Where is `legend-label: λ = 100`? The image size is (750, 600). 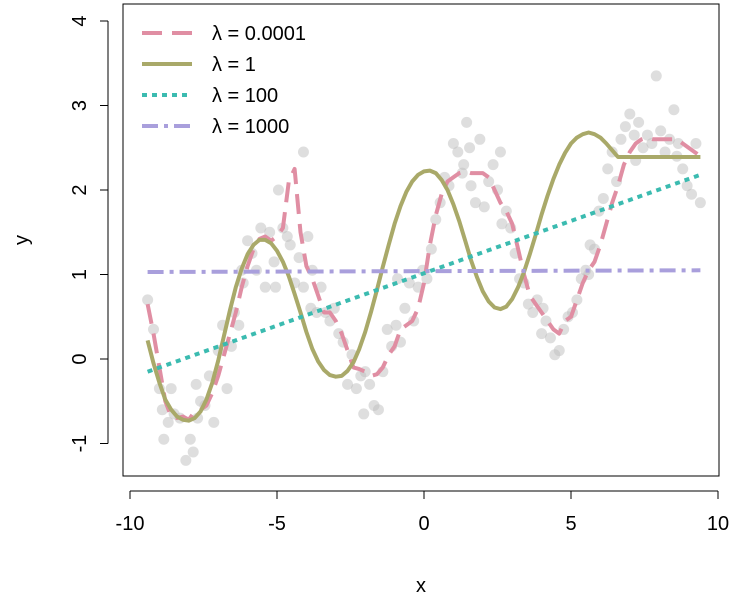 legend-label: λ = 100 is located at coordinates (245, 96).